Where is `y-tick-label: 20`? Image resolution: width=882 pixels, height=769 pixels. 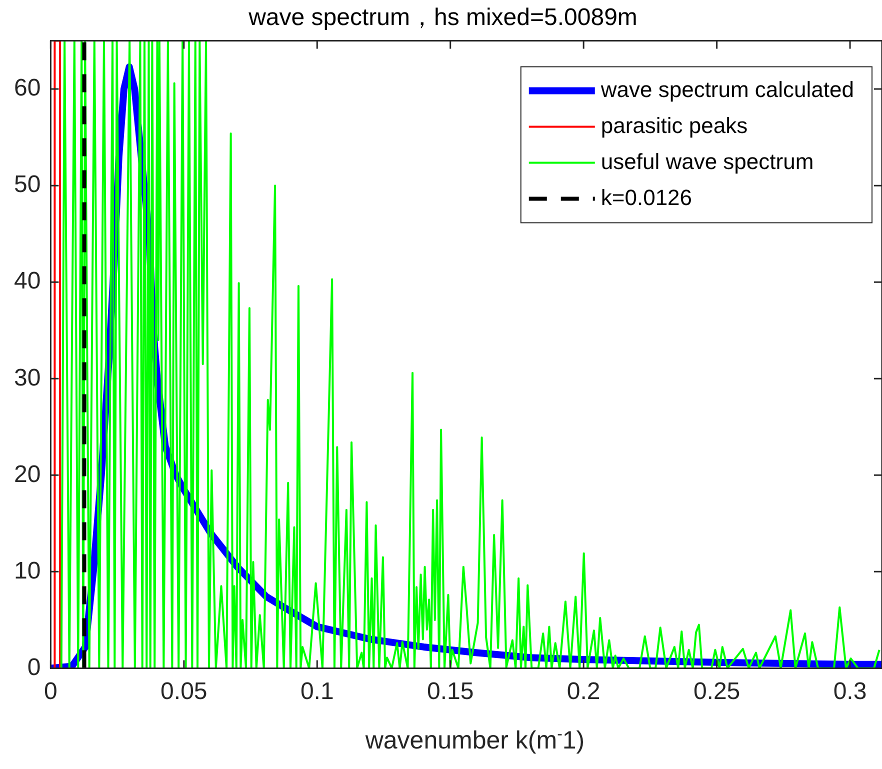
y-tick-label: 20 is located at coordinates (27, 474).